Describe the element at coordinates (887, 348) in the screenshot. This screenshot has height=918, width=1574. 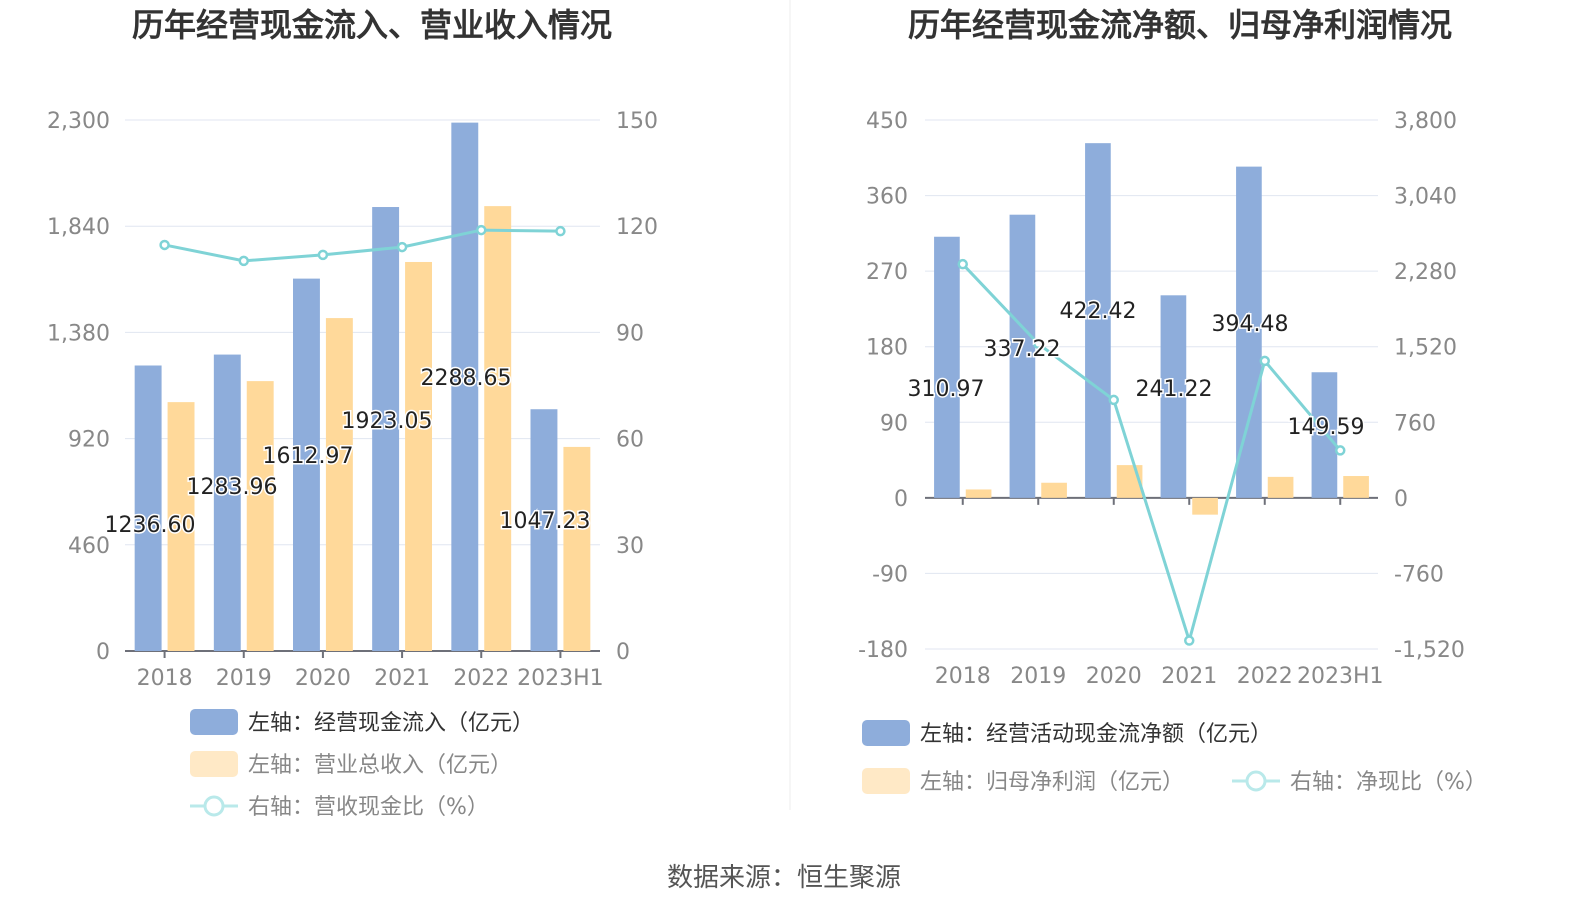
I see `left-axis-tick: 180` at that location.